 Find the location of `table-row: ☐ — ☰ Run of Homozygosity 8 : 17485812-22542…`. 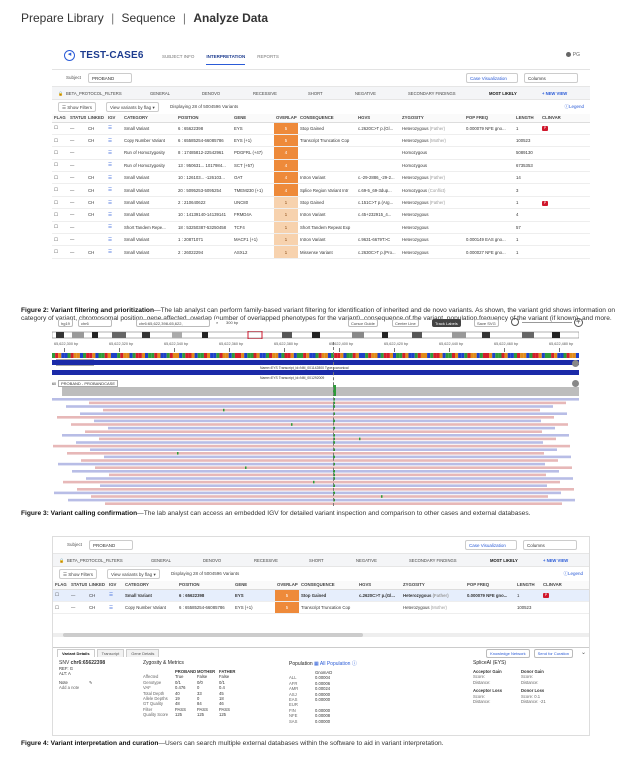

table-row: ☐ — ☰ Run of Homozygosity 8 : 17485812-22542… is located at coordinates (321, 153).